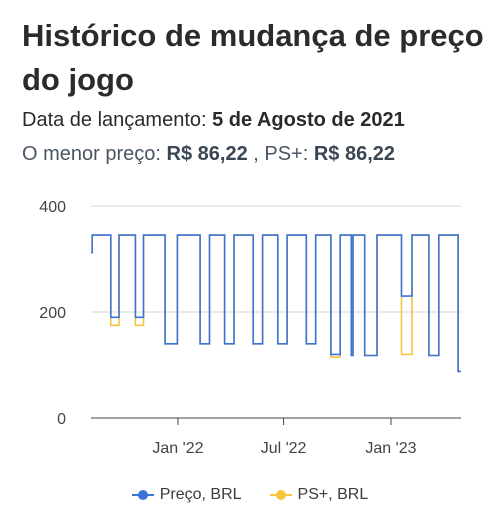 This screenshot has height=516, width=500. I want to click on lowest-price-line: O menor preço: R$ 86,22 , PS+: R$ 86,22, so click(208, 154).